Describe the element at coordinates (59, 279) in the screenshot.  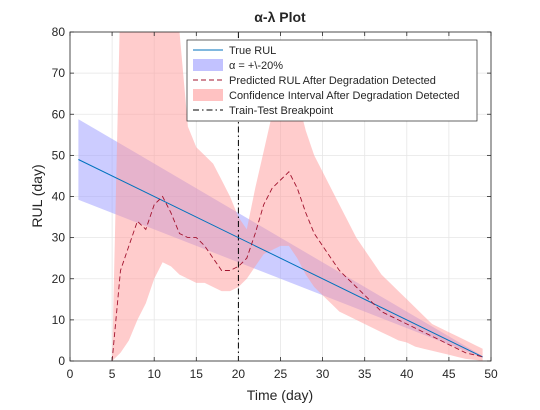
I see `y-tick-label: 20` at that location.